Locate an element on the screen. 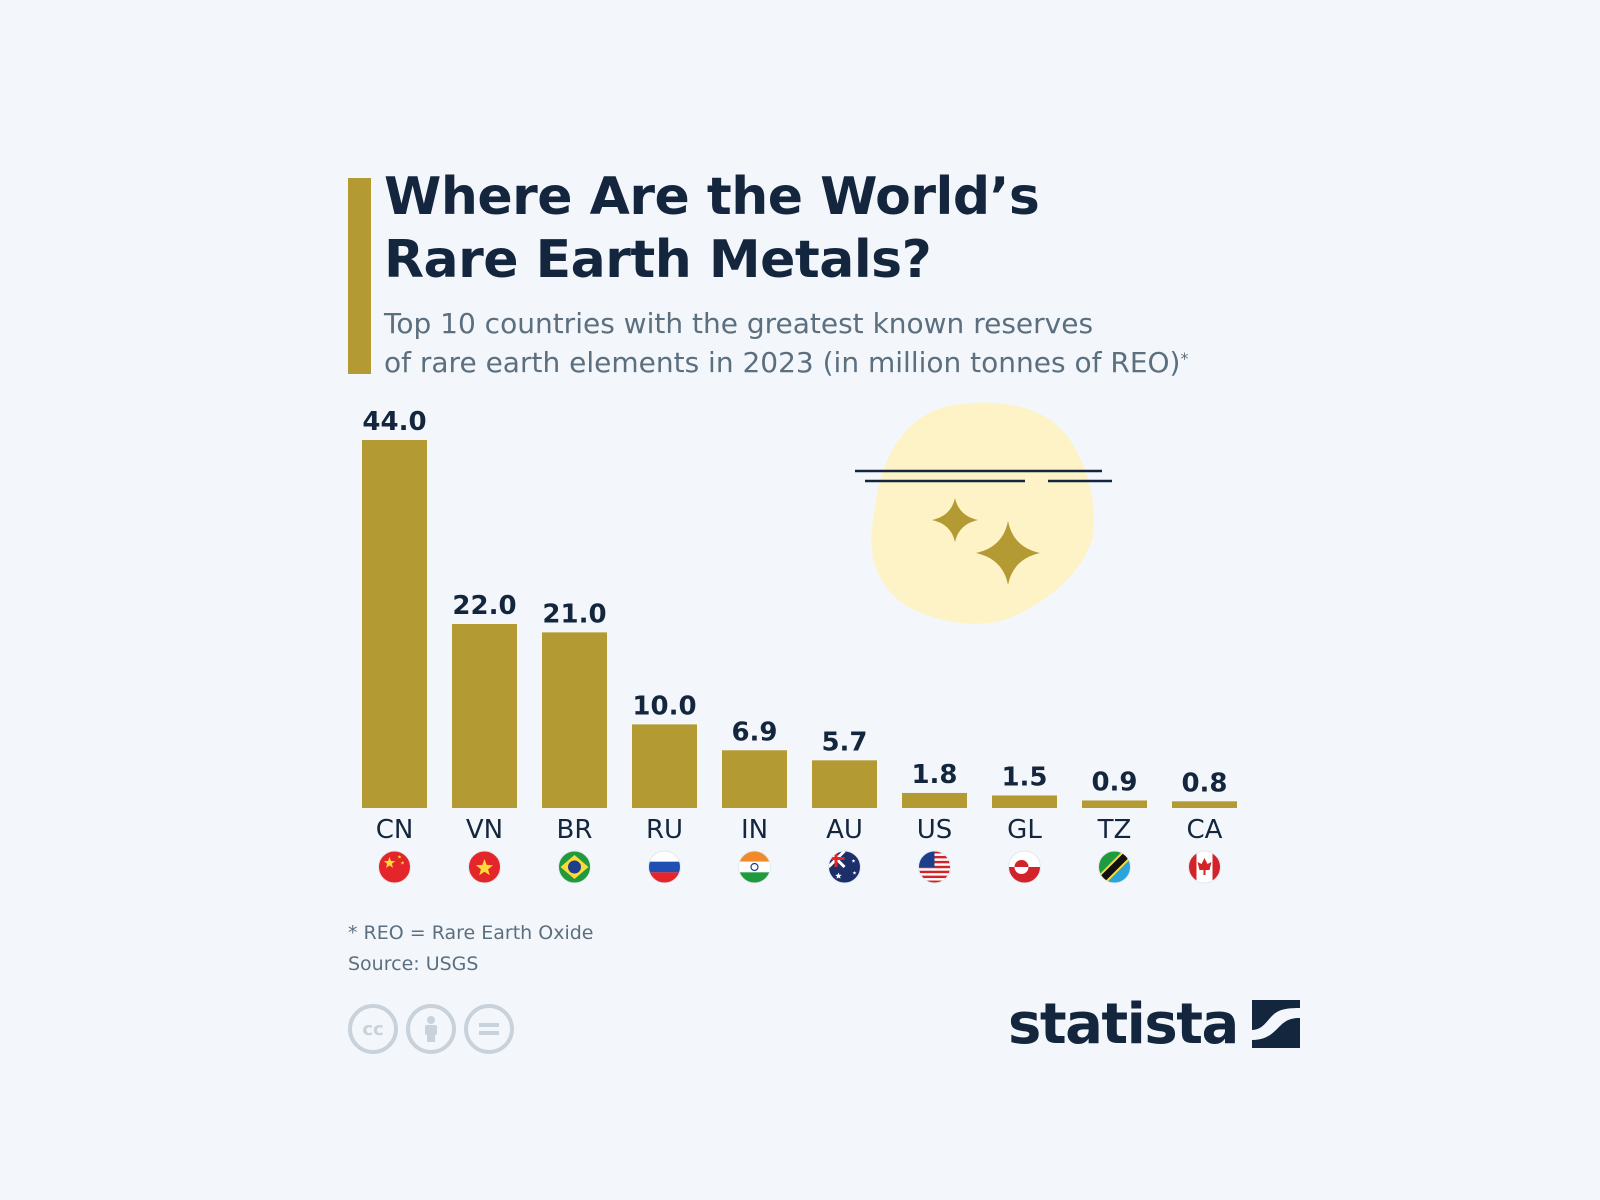 Image resolution: width=1600 pixels, height=1200 pixels. subtitle-footnote-mark: * is located at coordinates (1184, 358).